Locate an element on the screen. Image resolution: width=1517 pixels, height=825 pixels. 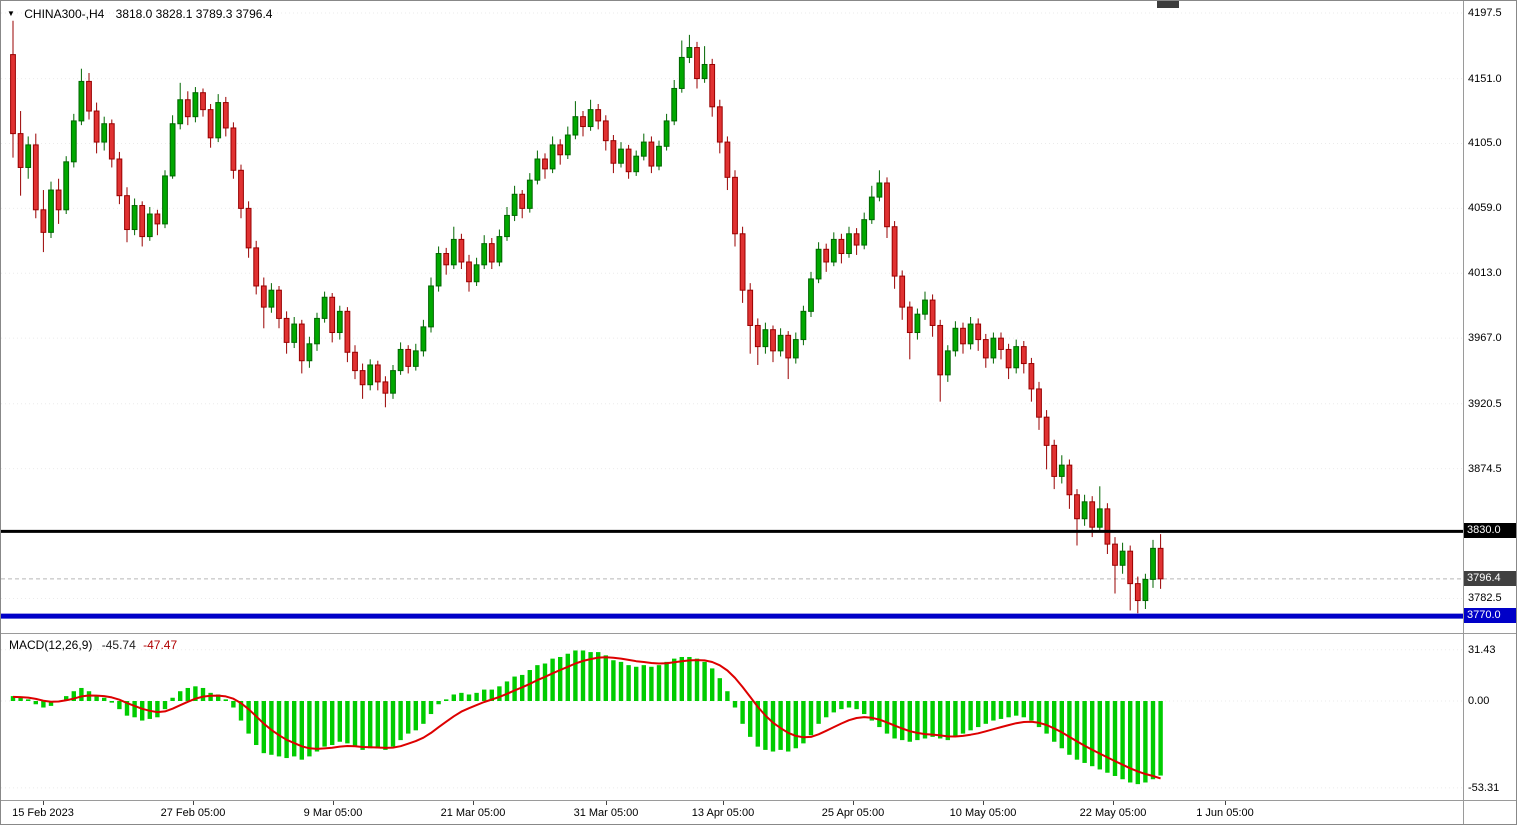
time-axis-separator is located at coordinates (758, 800).